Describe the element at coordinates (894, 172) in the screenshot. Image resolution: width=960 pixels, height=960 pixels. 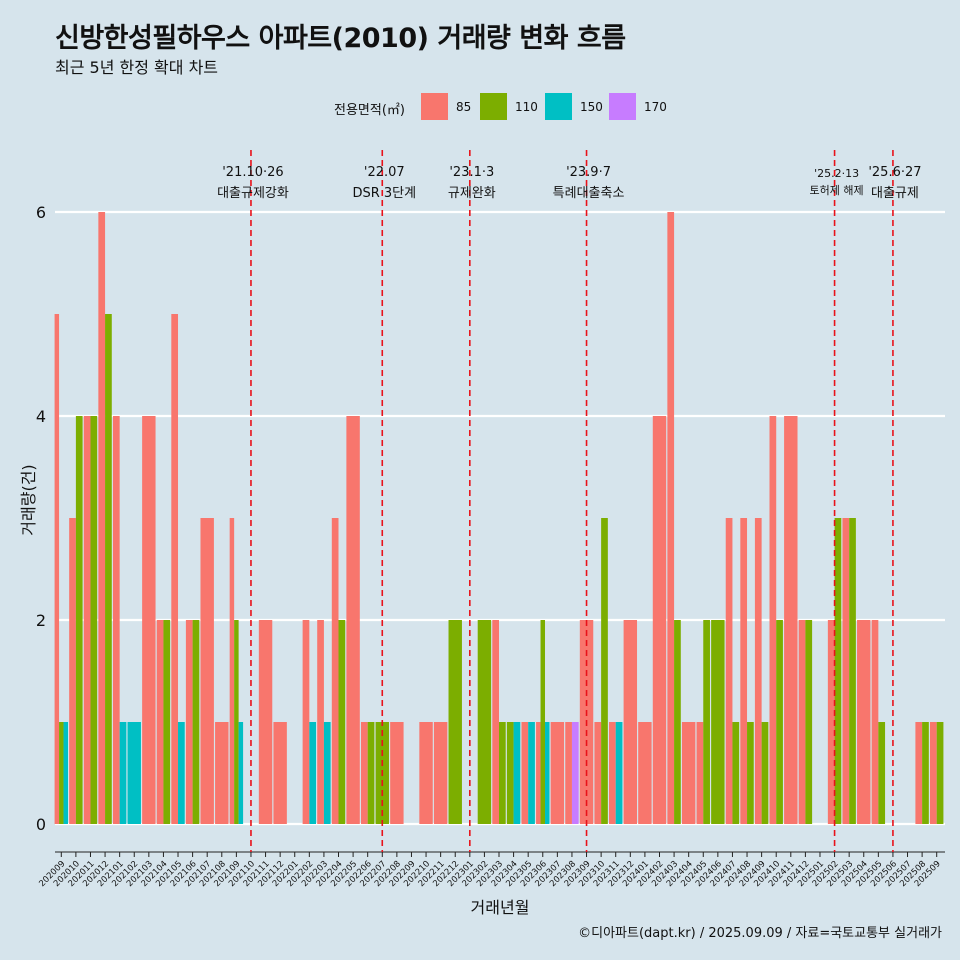
I see `event-date-label: '25.6·27` at that location.